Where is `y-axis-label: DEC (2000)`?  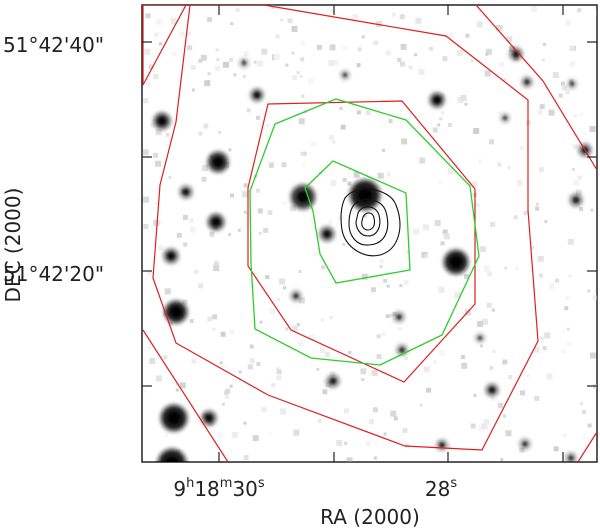
y-axis-label: DEC (2000) is located at coordinates (13, 245).